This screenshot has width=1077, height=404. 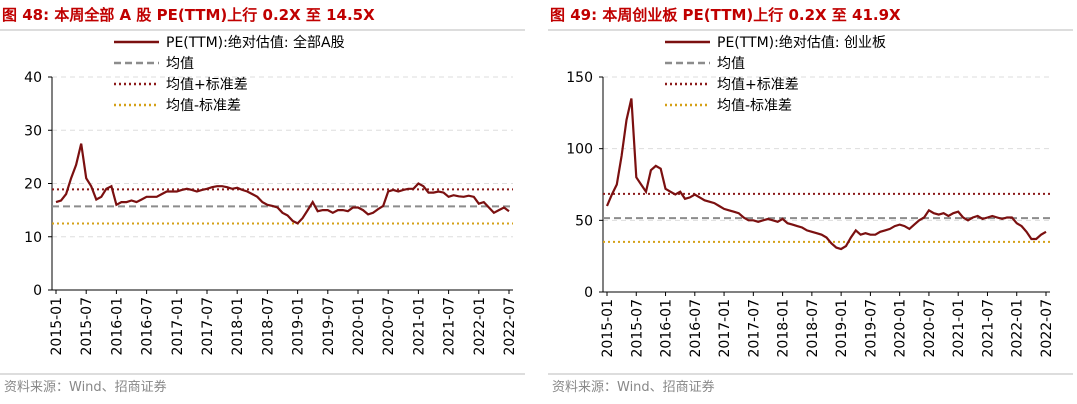 I want to click on chart-title: 图 49: 本周创业板 PE(TTM)上行 0.2X 至 41.9X, so click(x=725, y=15).